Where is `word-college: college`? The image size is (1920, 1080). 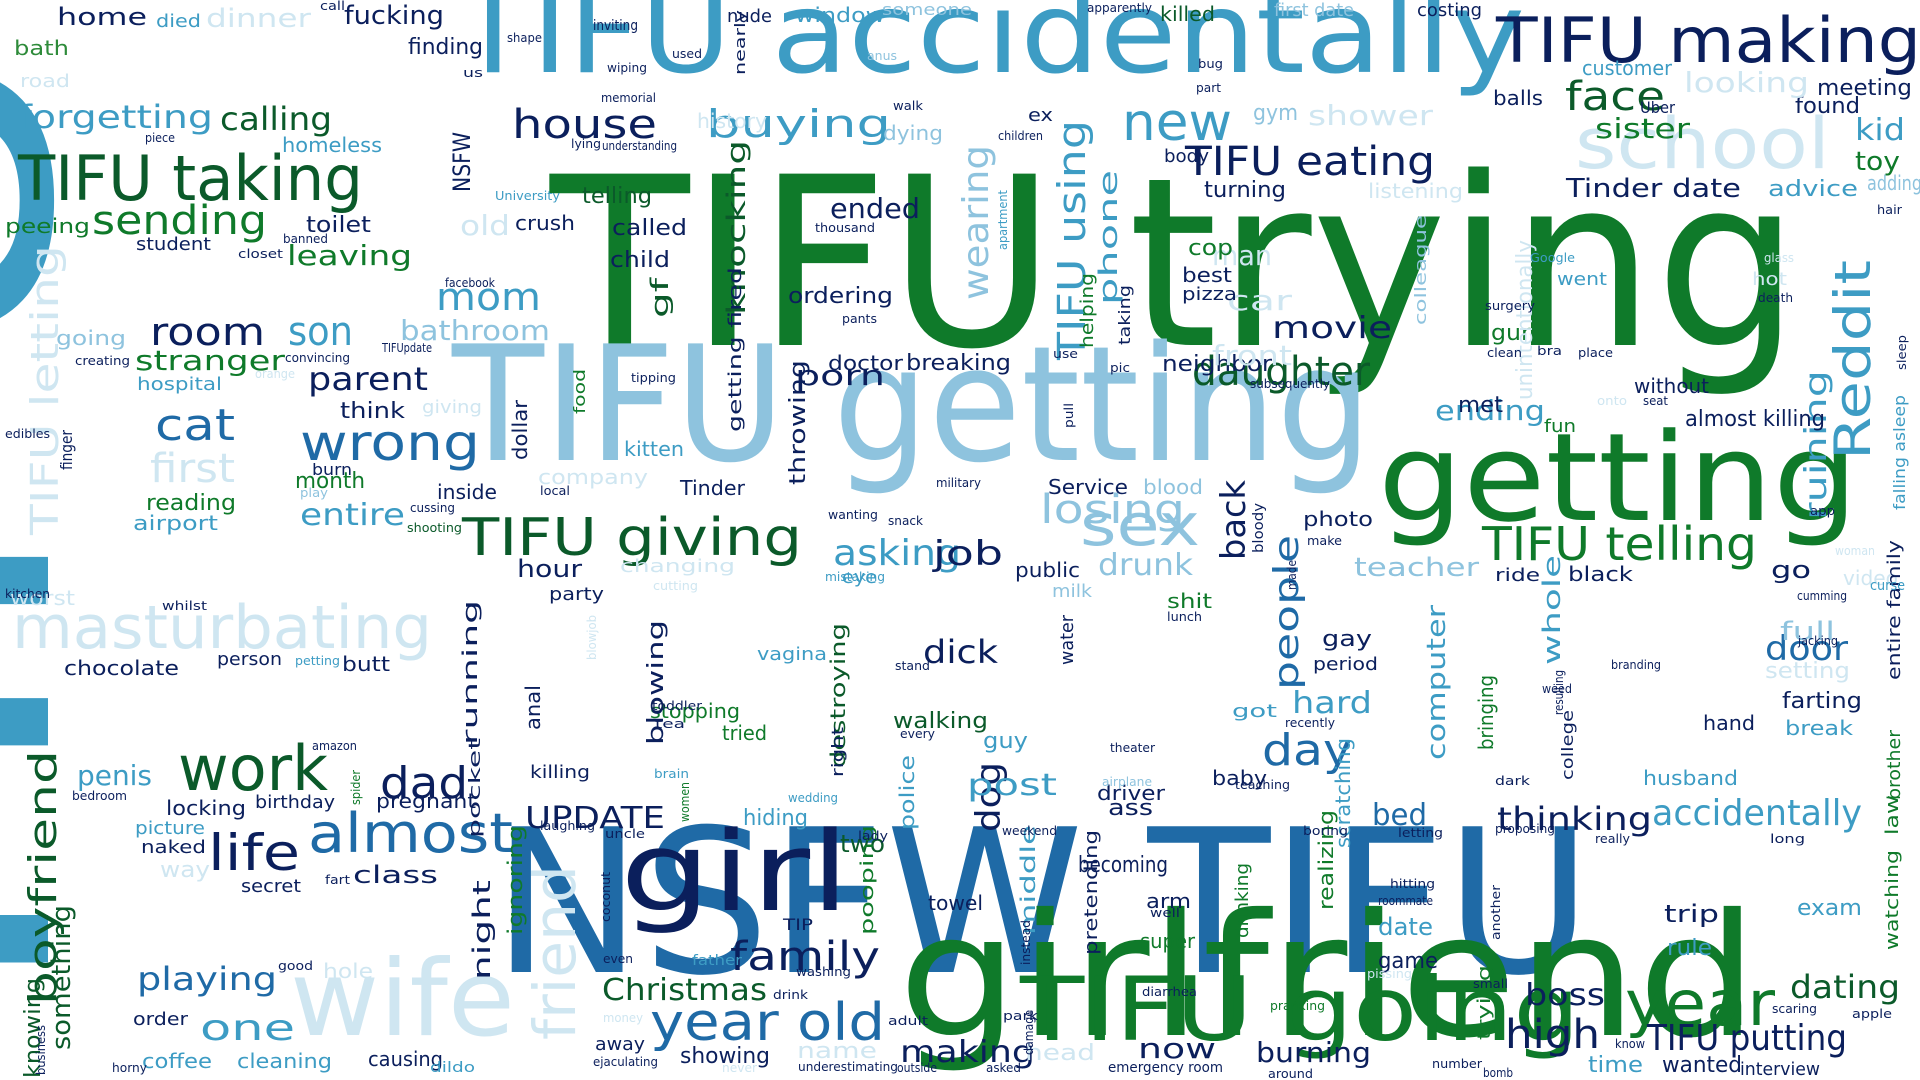 word-college: college is located at coordinates (1567, 745).